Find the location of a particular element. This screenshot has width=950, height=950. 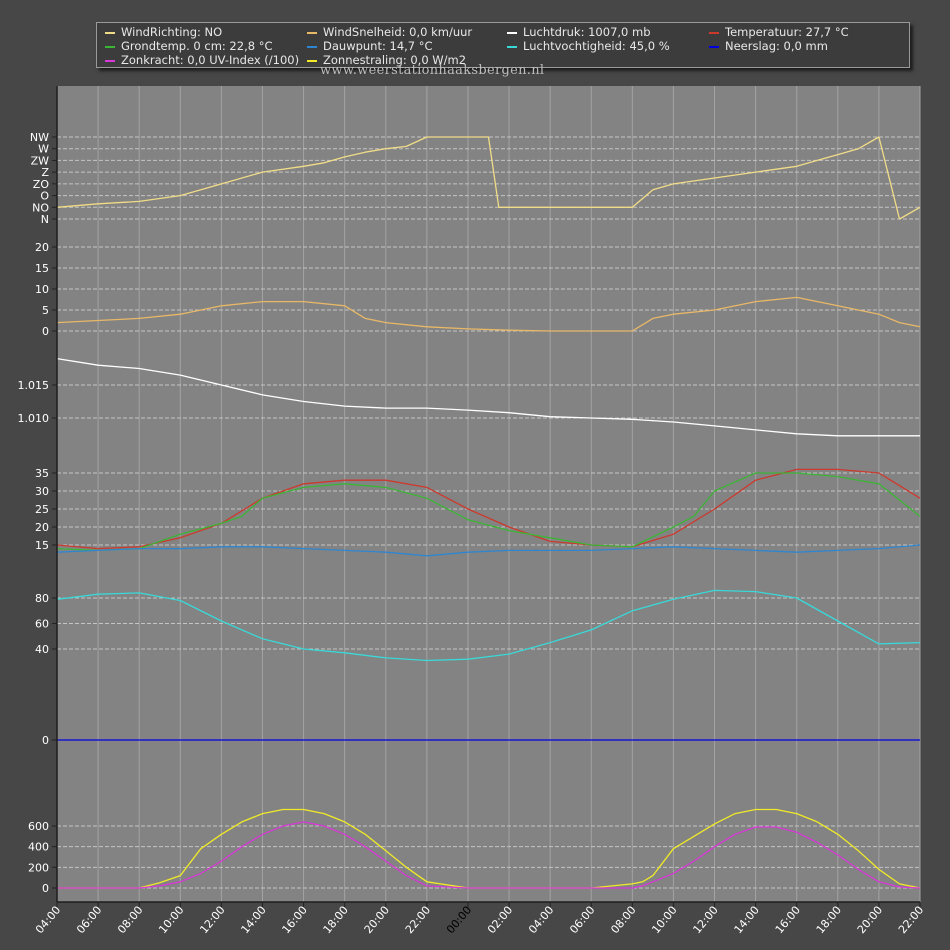

legend-item-dewpoint: Dauwpunt: 14,7 °C is located at coordinates (370, 46).